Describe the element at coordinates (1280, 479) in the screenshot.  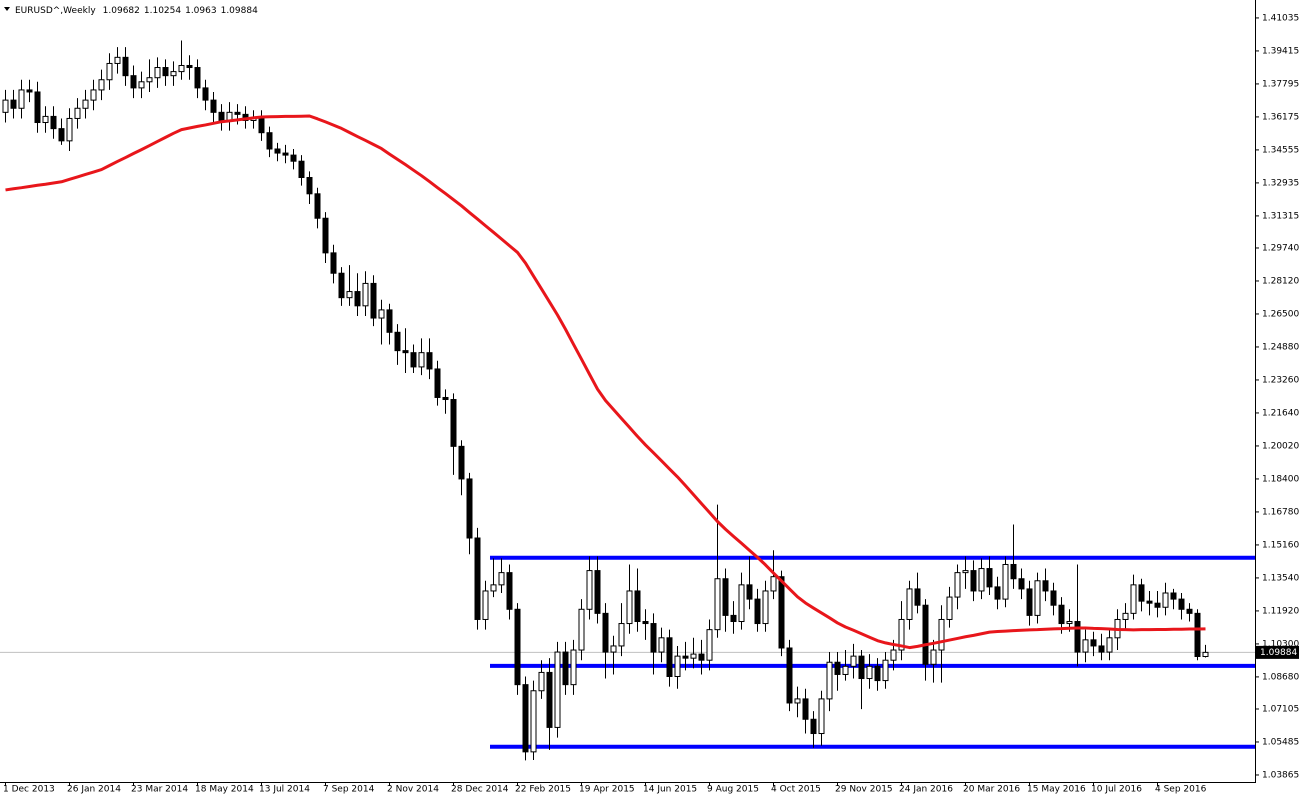
I see `y-tick-label: 1.18400` at that location.